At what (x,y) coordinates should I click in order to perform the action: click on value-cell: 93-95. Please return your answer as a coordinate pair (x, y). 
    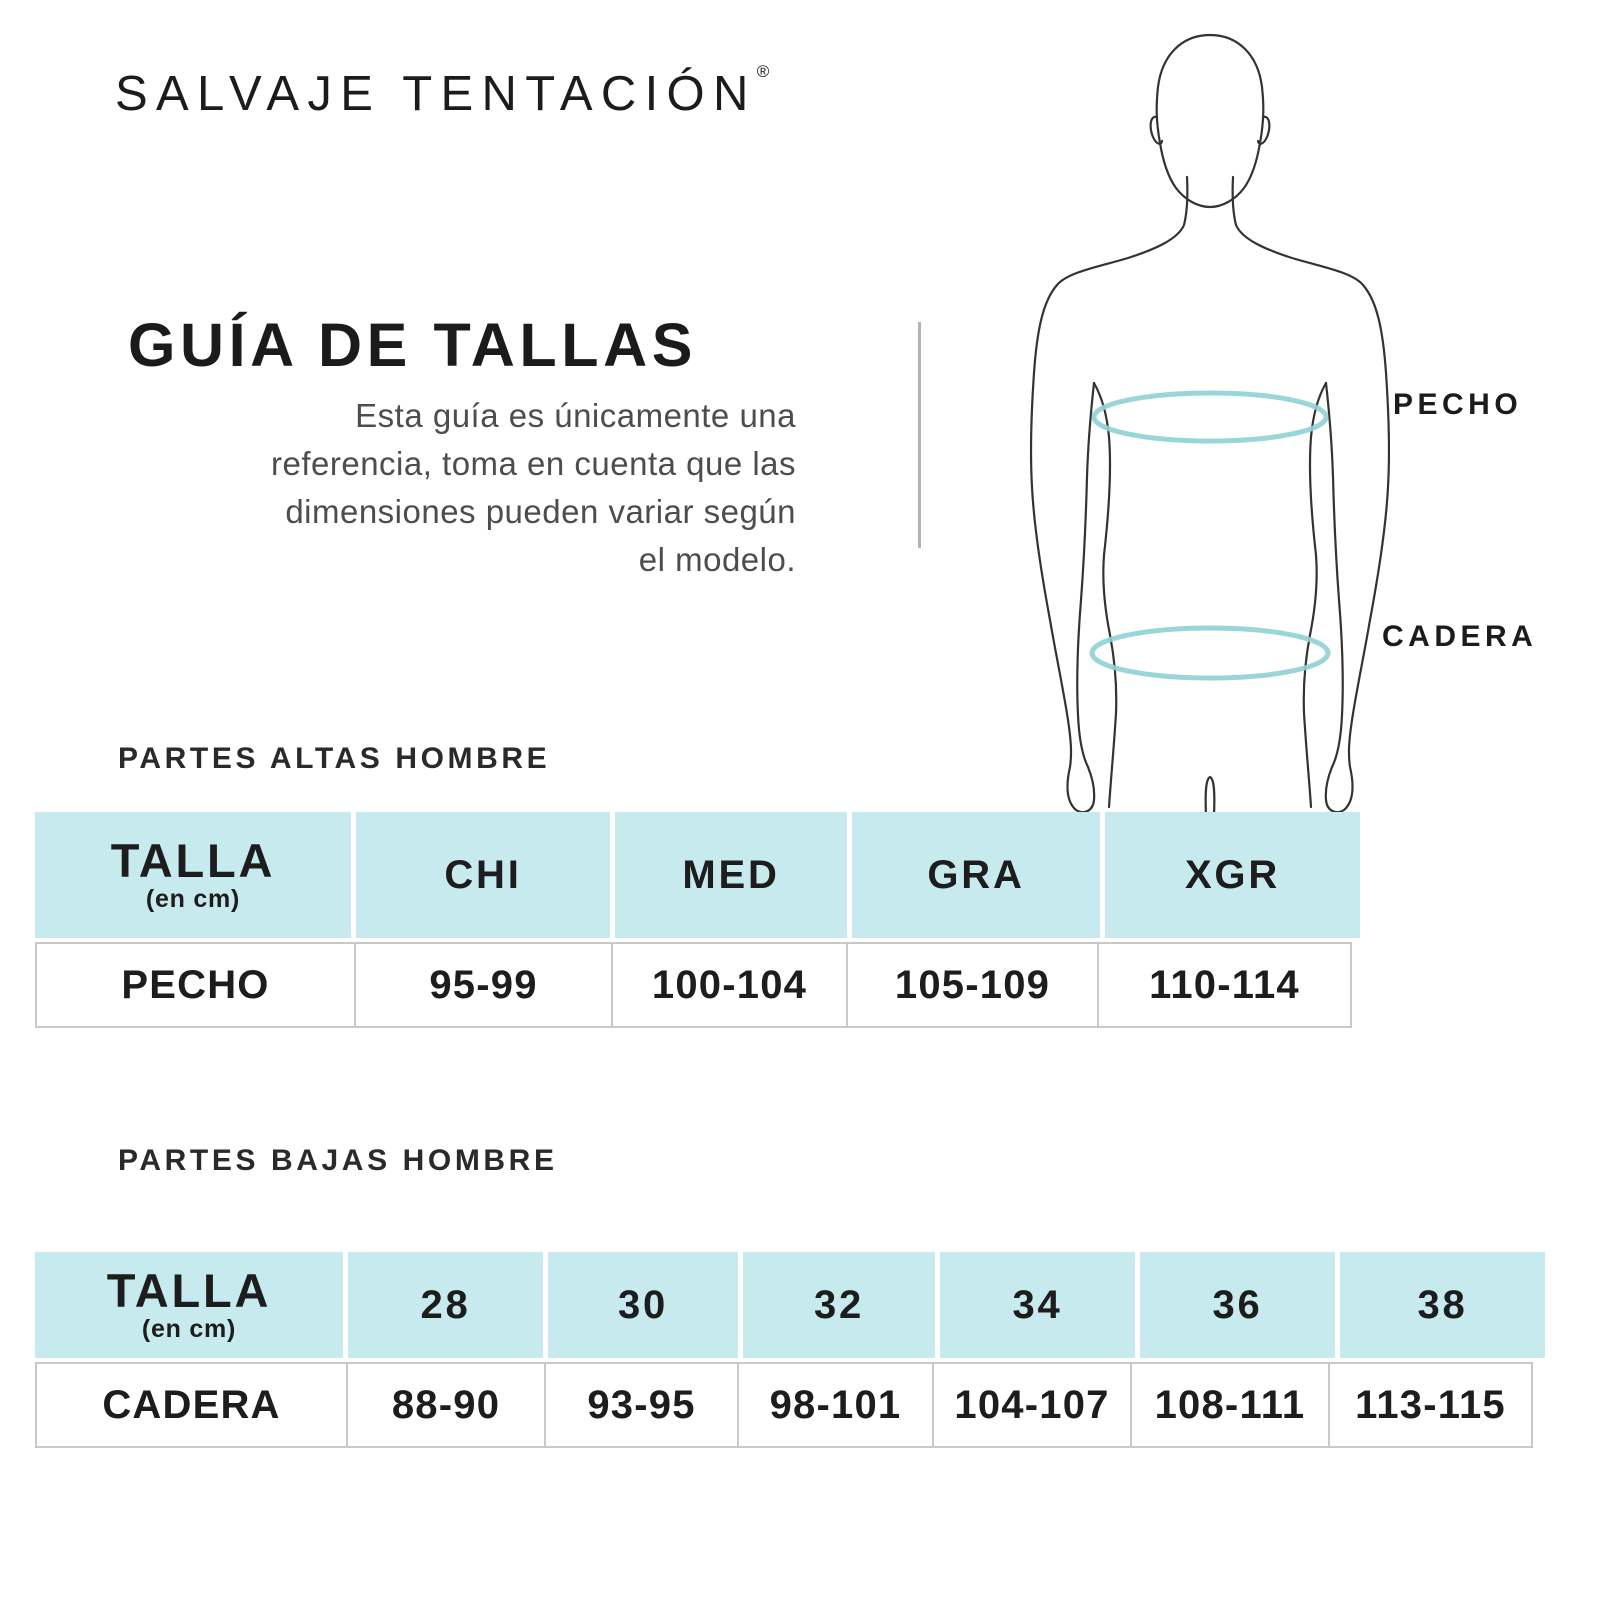
    Looking at the image, I should click on (641, 1405).